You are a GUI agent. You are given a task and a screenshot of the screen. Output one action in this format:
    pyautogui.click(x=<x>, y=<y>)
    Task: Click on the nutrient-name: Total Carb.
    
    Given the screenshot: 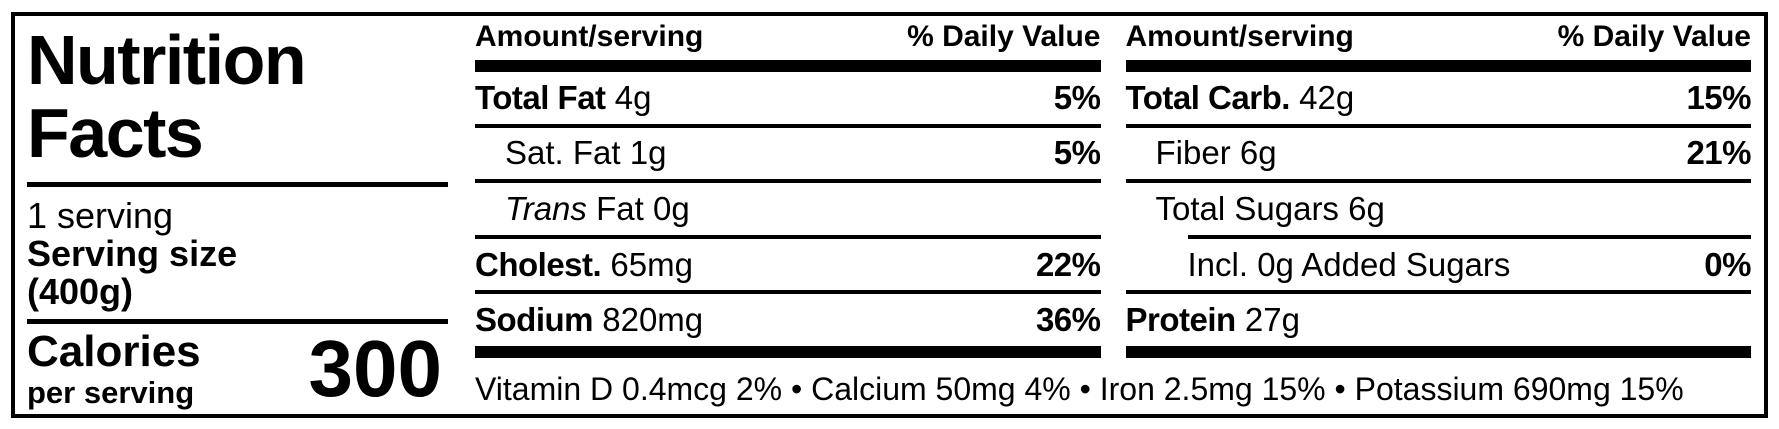 What is the action you would take?
    pyautogui.click(x=1208, y=97)
    